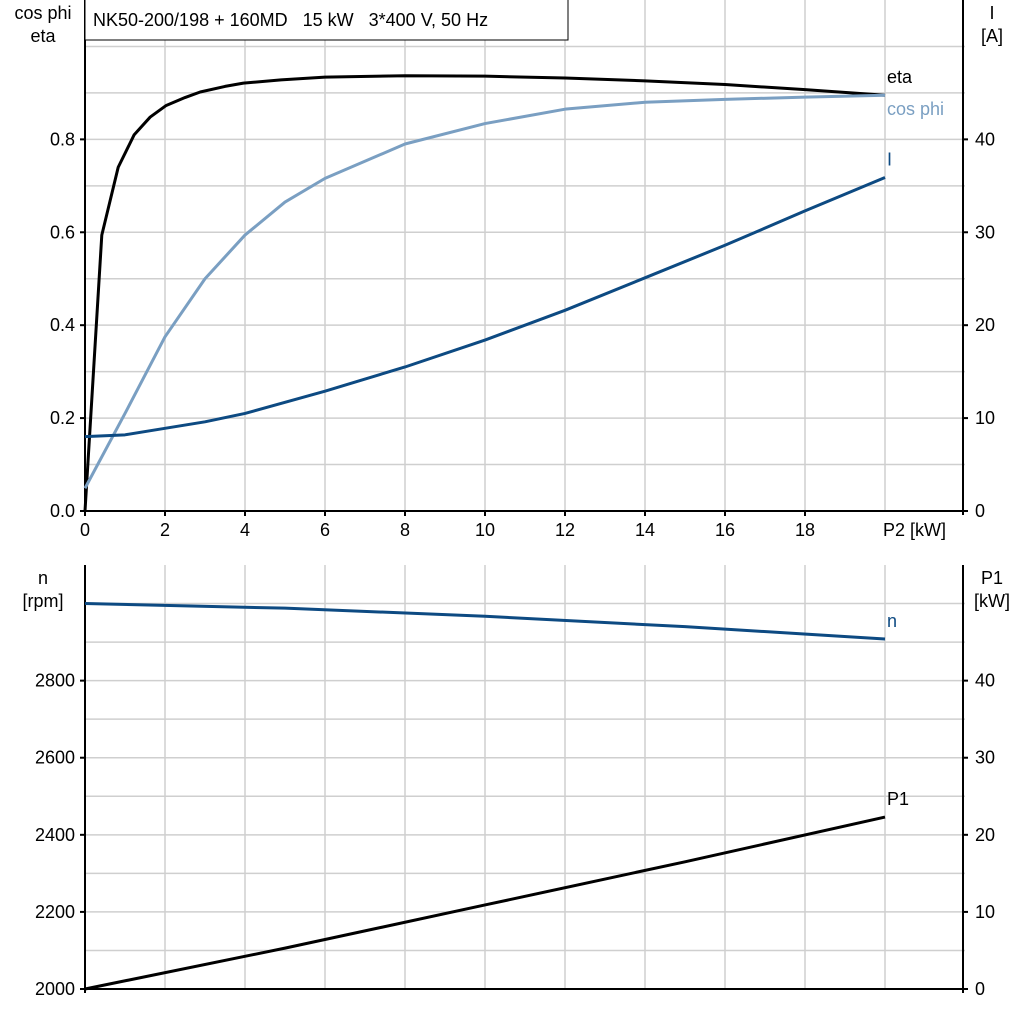  I want to click on y-axis-label-left: eta, so click(43, 36).